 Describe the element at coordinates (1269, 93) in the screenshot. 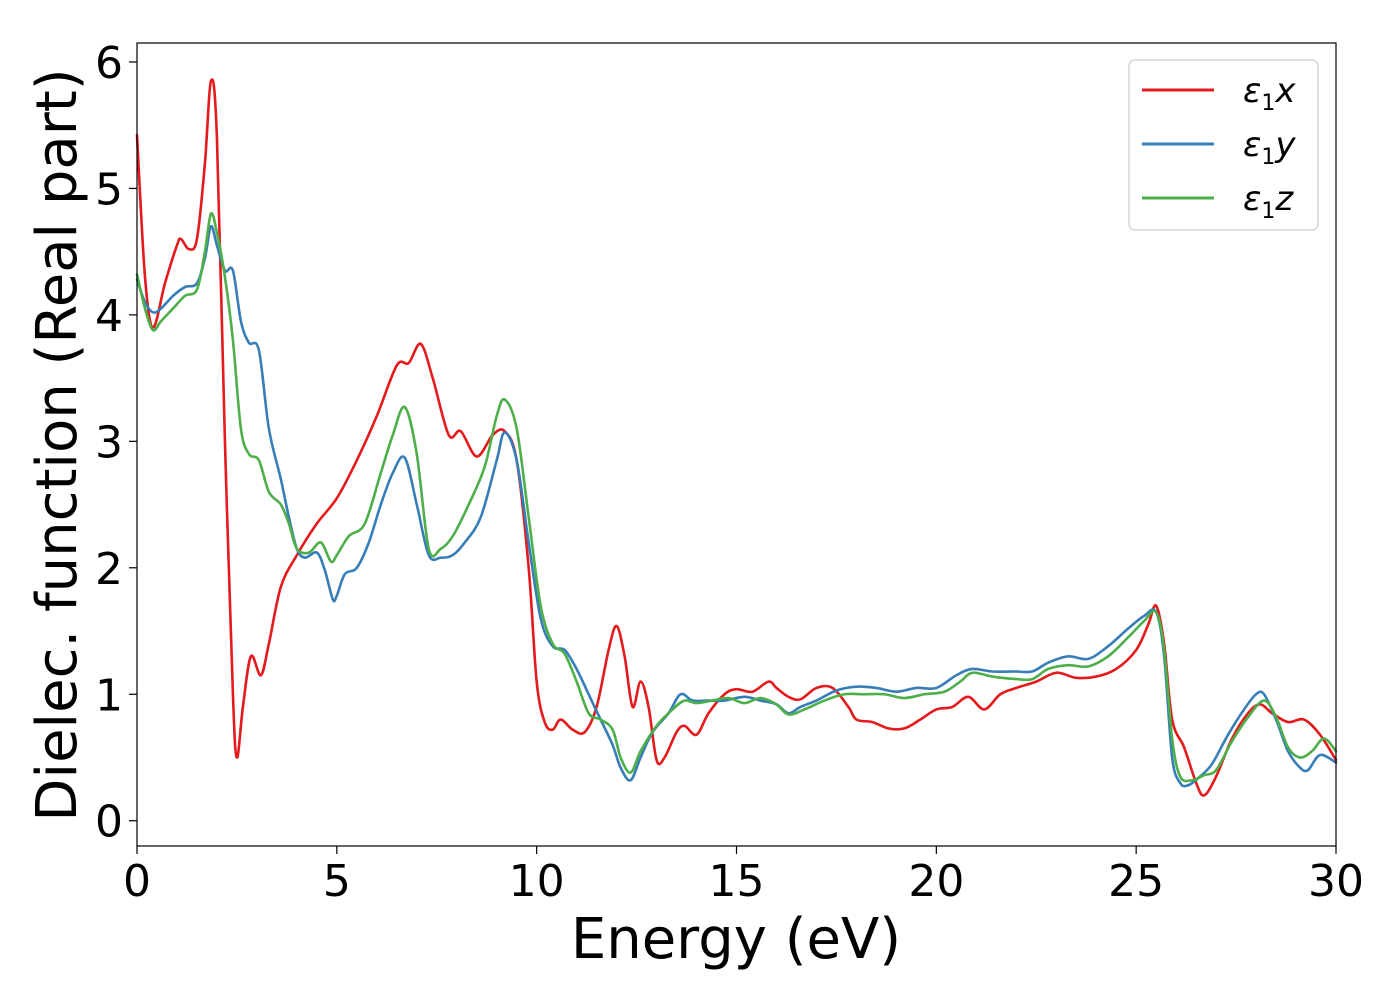

I see `legend-label-x: ε1x` at that location.